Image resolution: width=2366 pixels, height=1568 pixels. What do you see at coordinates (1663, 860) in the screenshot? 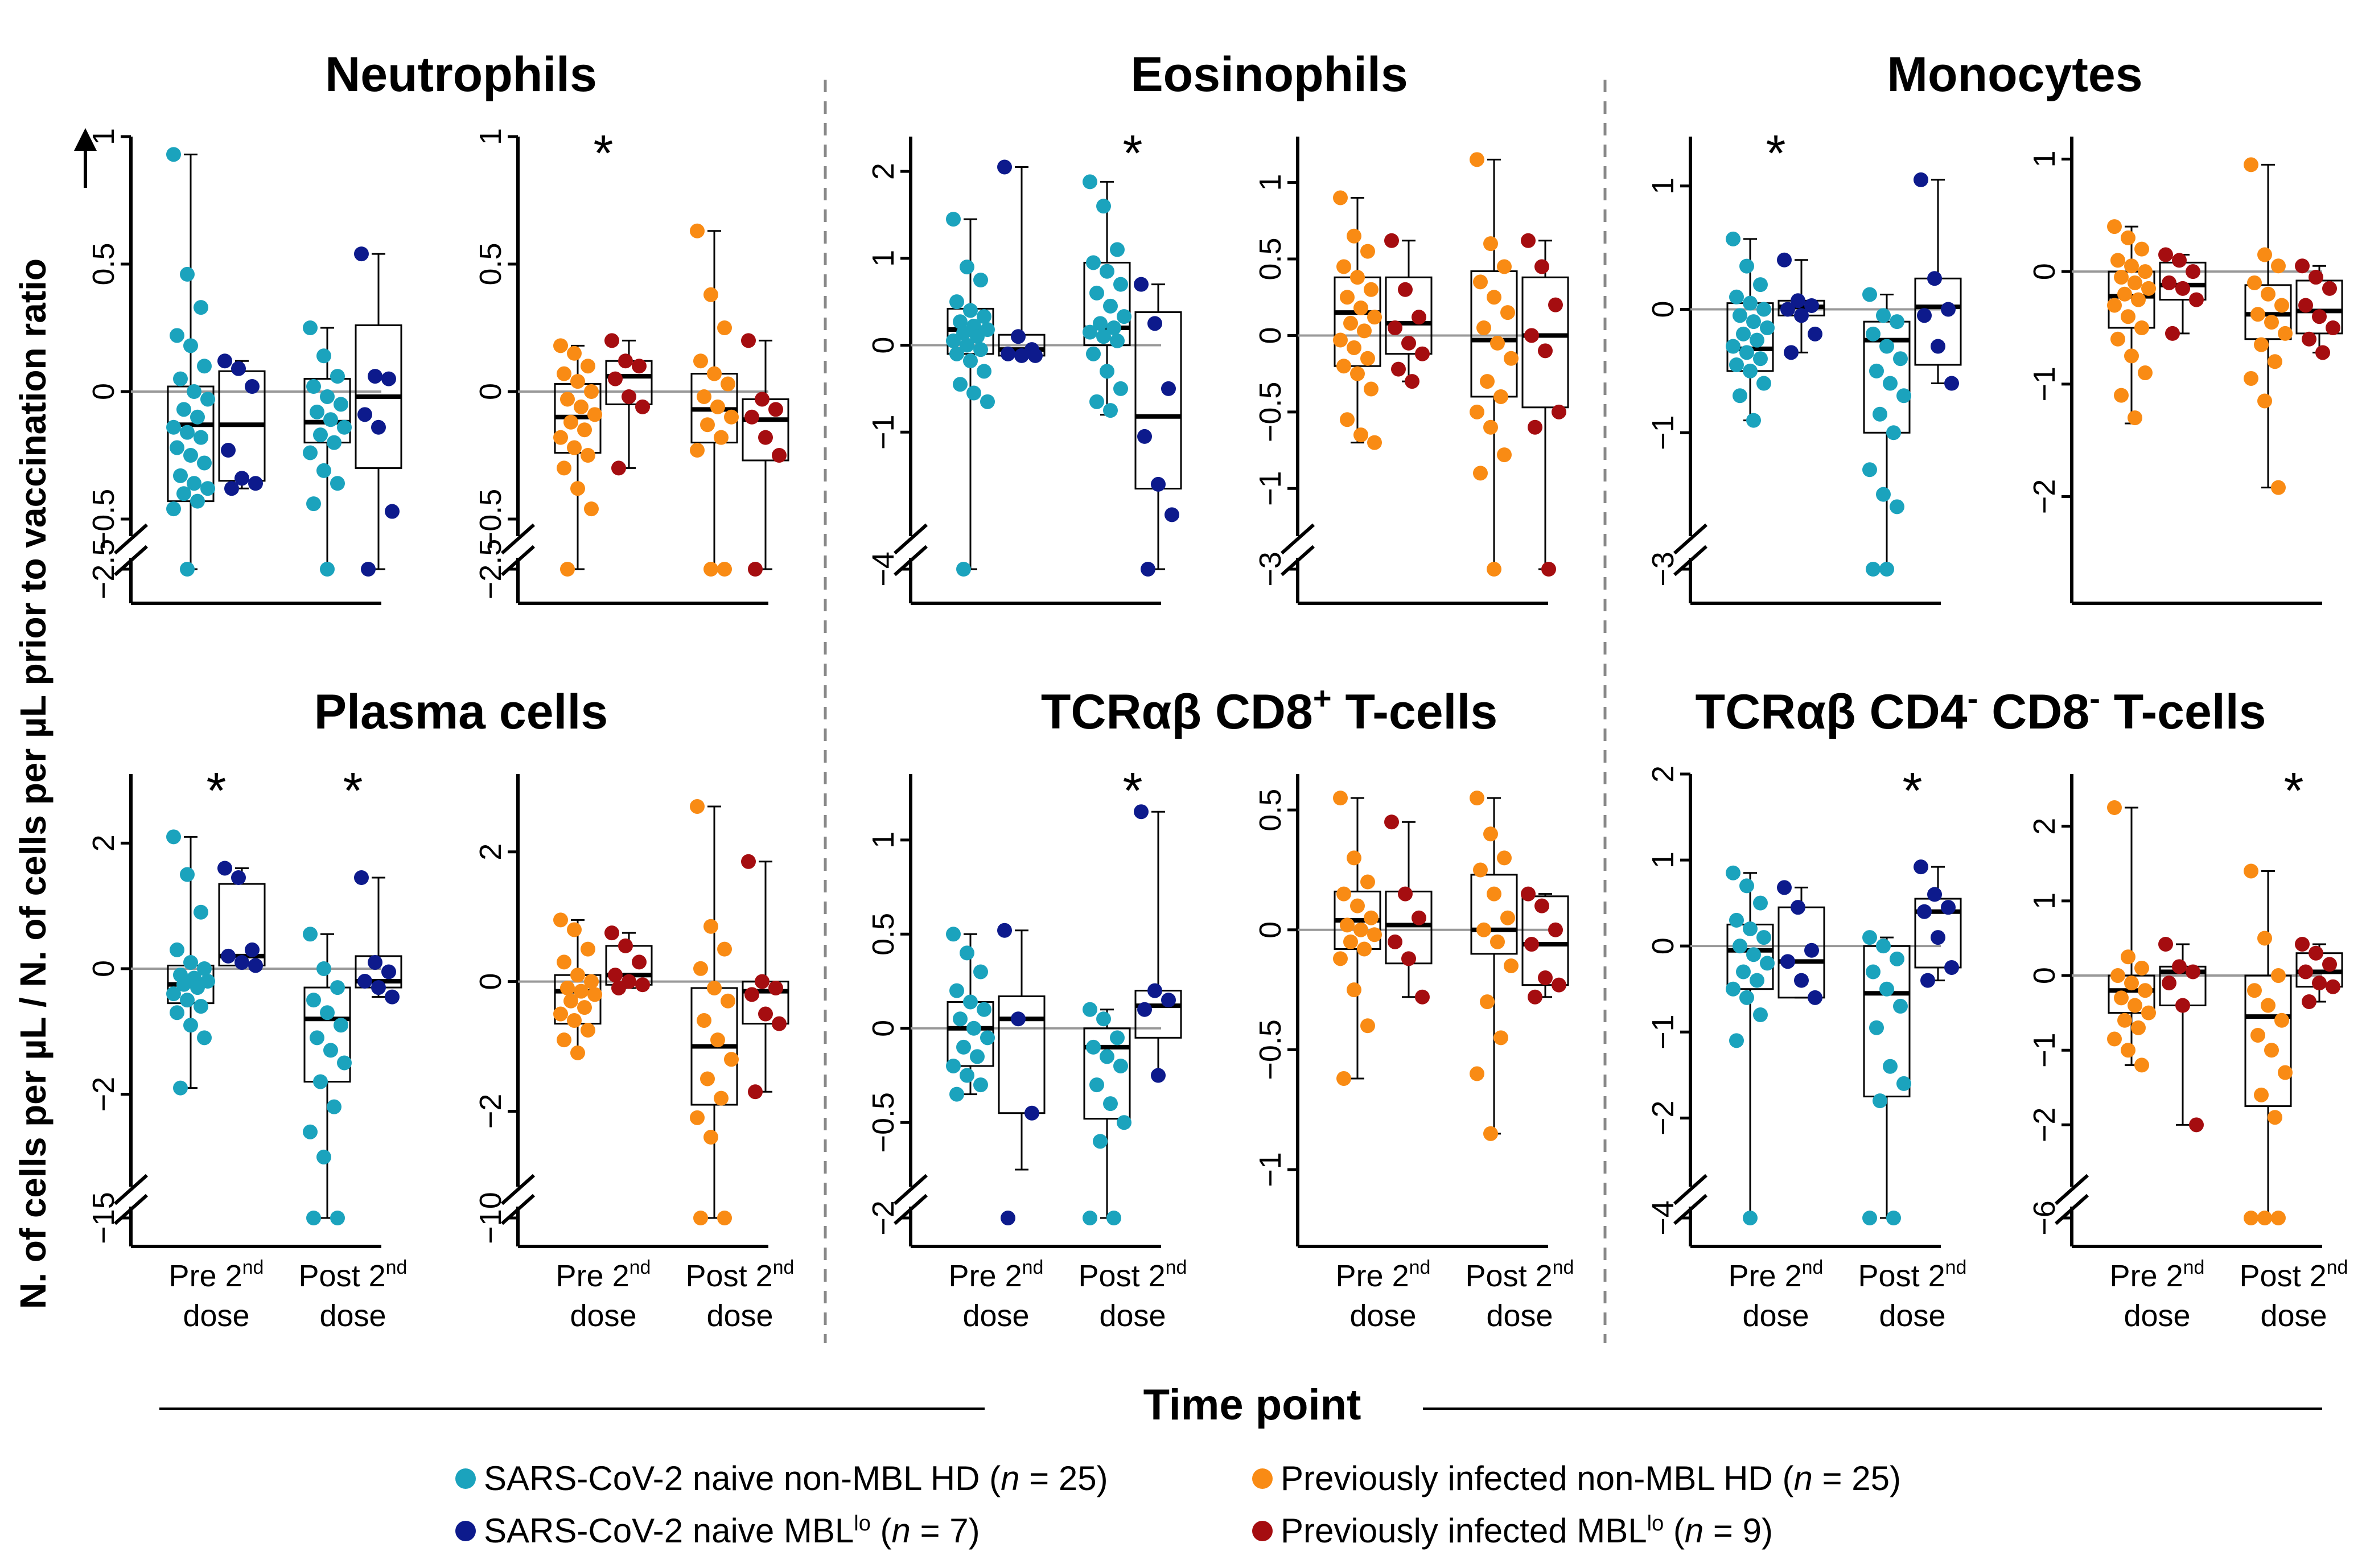
I see `y-tick-label: 1` at bounding box center [1663, 860].